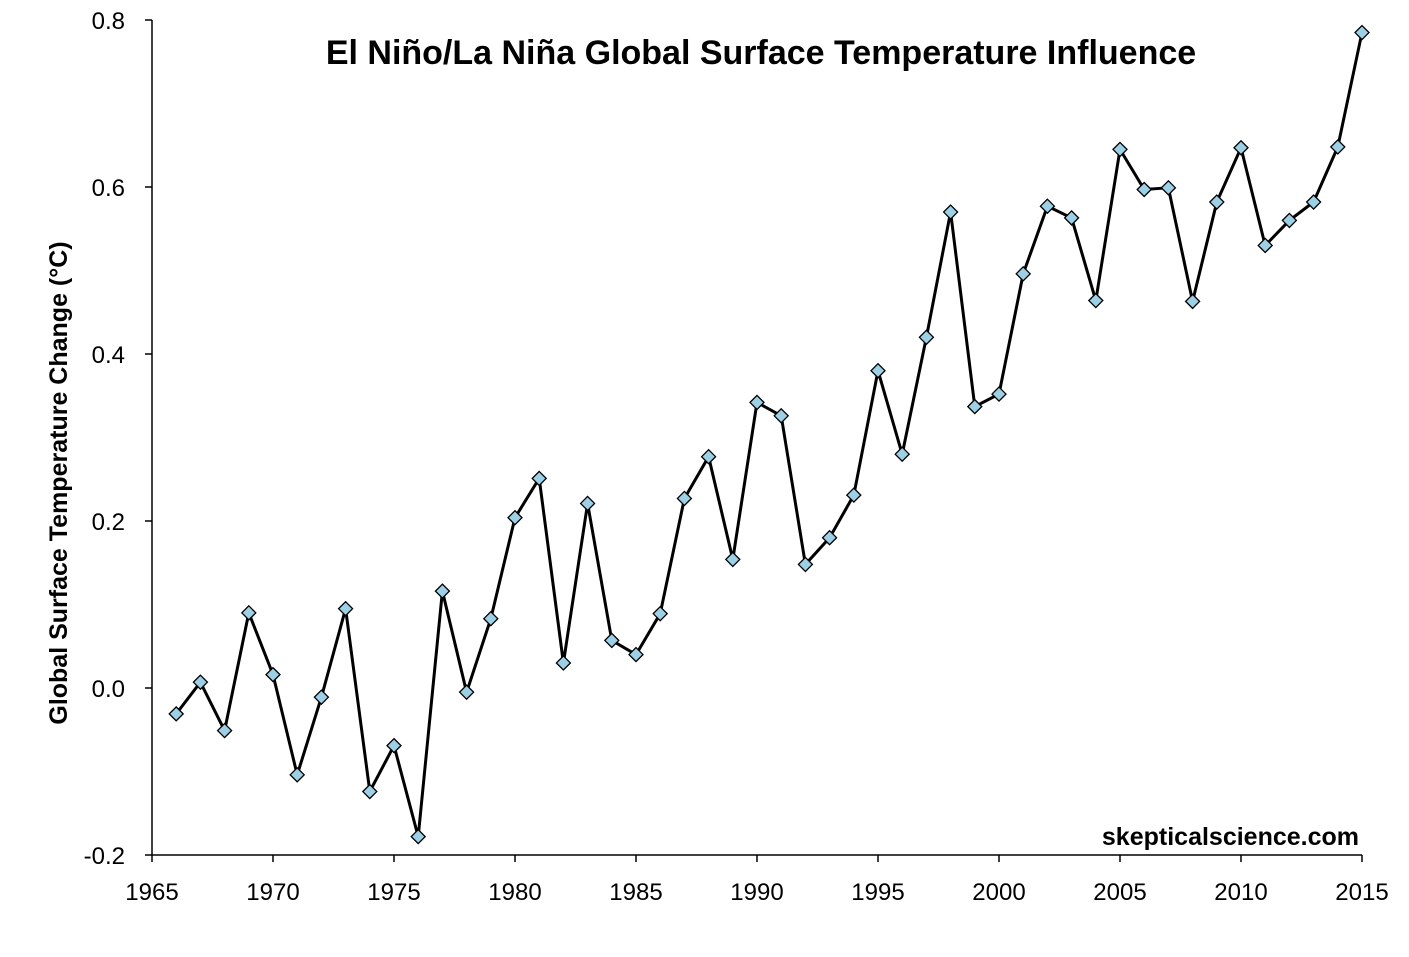 Image resolution: width=1409 pixels, height=957 pixels. What do you see at coordinates (1240, 892) in the screenshot?
I see `x-tick-label: 2010` at bounding box center [1240, 892].